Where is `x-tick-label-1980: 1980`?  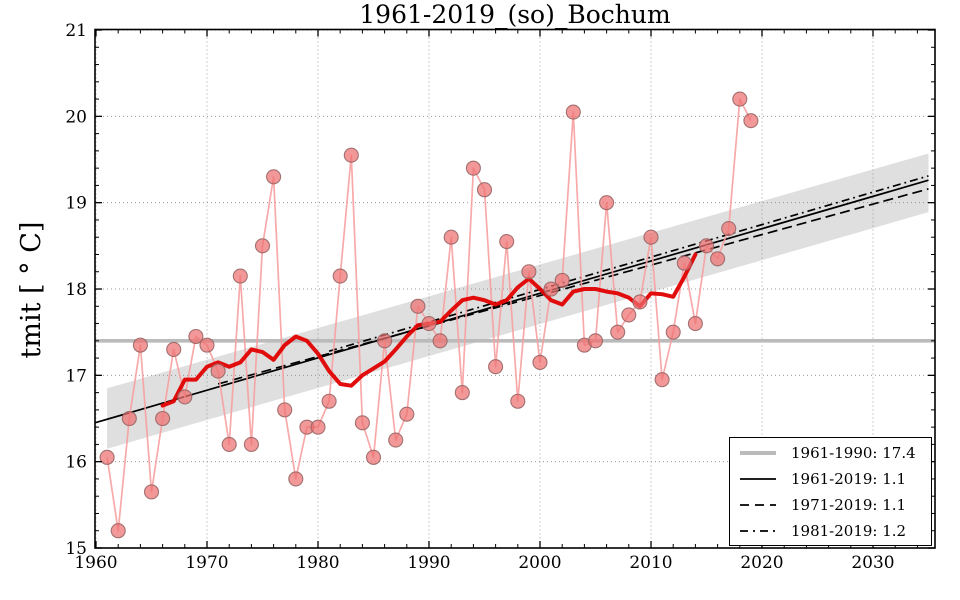 x-tick-label-1980: 1980 is located at coordinates (317, 563).